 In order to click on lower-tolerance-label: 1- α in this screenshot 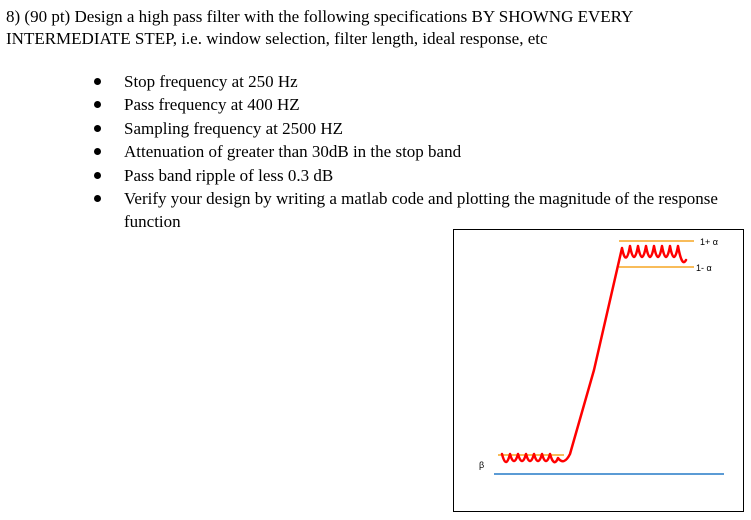, I will do `click(704, 268)`.